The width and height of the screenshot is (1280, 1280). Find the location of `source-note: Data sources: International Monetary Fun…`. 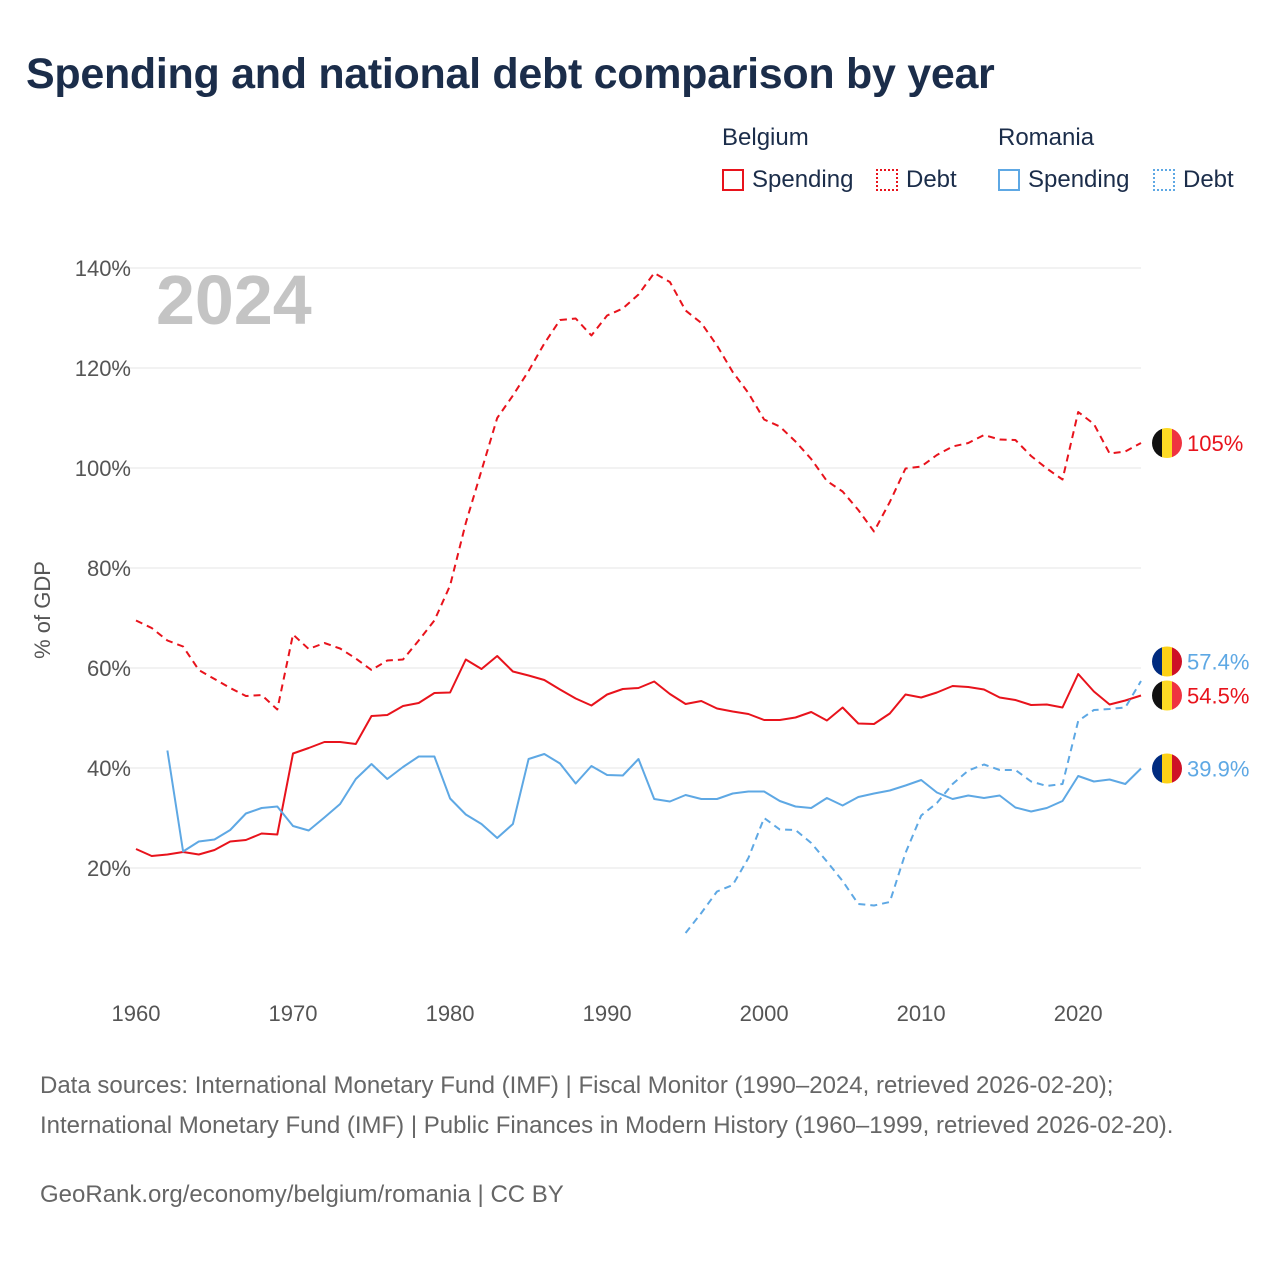

source-note: Data sources: International Monetary Fun… is located at coordinates (607, 1105).